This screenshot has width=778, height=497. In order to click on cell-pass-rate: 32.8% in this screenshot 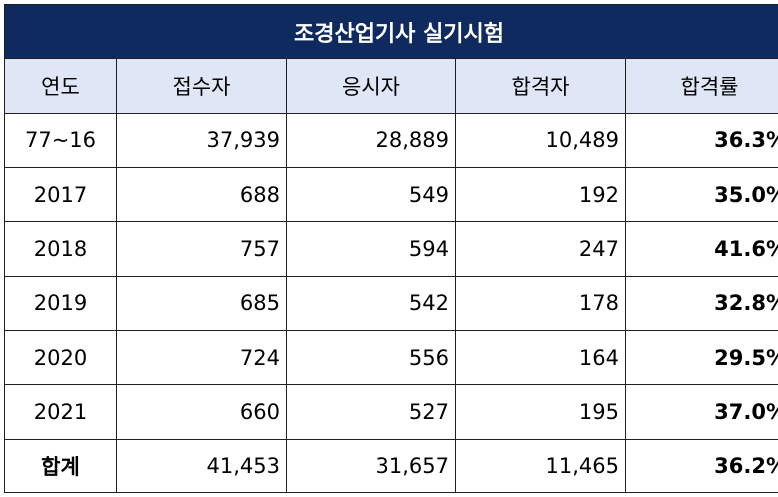, I will do `click(701, 303)`.